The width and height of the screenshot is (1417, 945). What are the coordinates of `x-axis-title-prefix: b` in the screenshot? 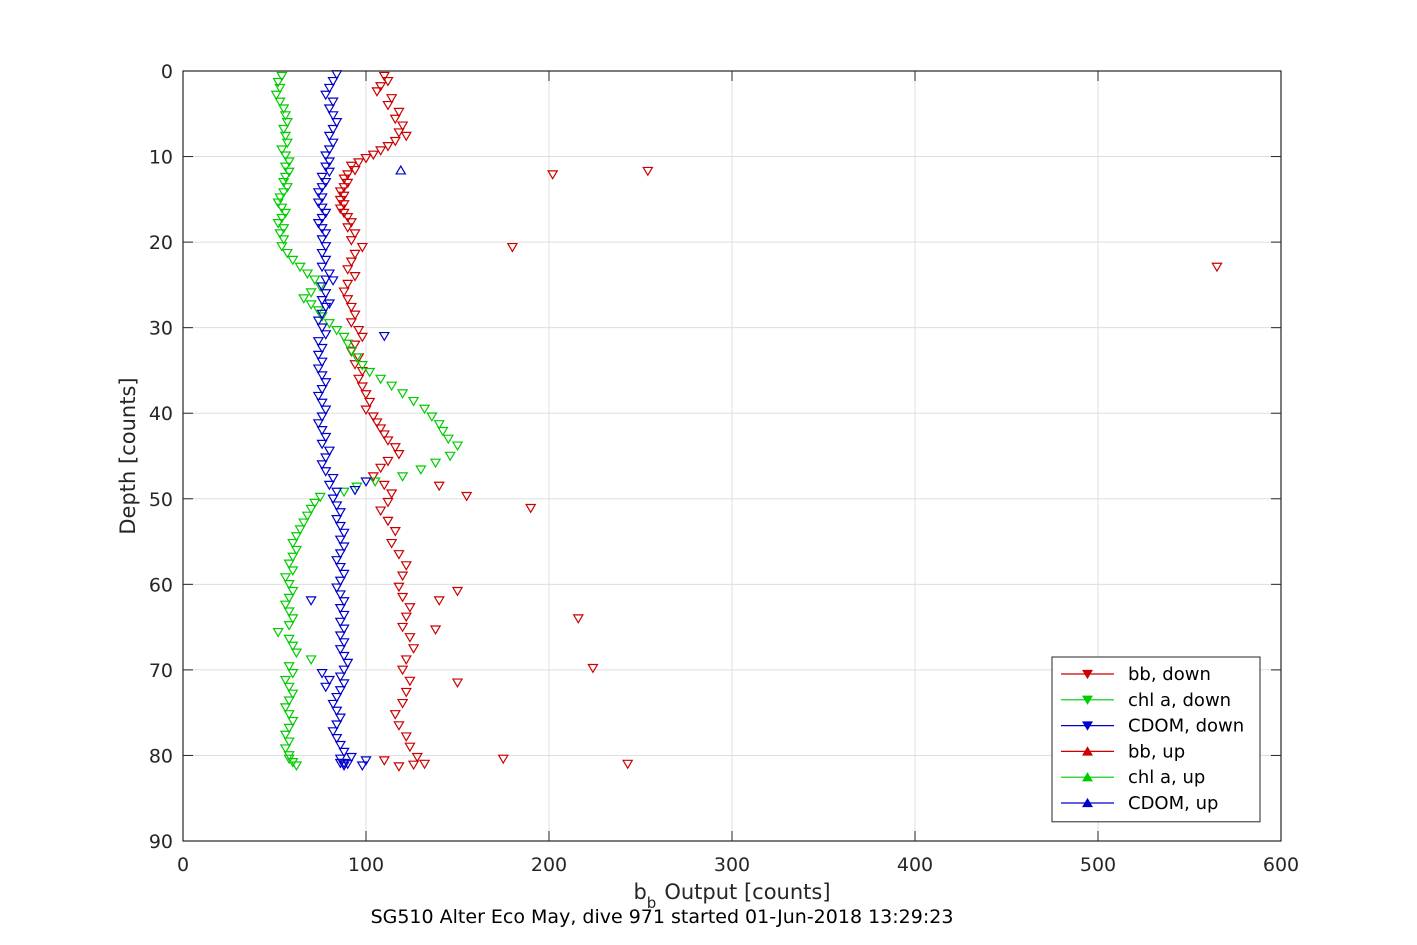 It's located at (639, 892).